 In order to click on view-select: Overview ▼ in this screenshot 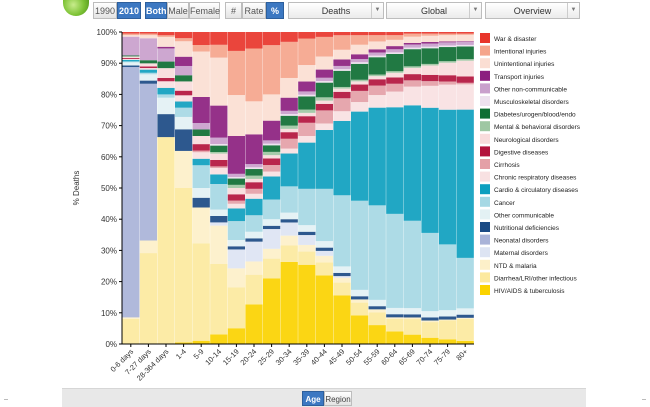, I will do `click(532, 10)`.